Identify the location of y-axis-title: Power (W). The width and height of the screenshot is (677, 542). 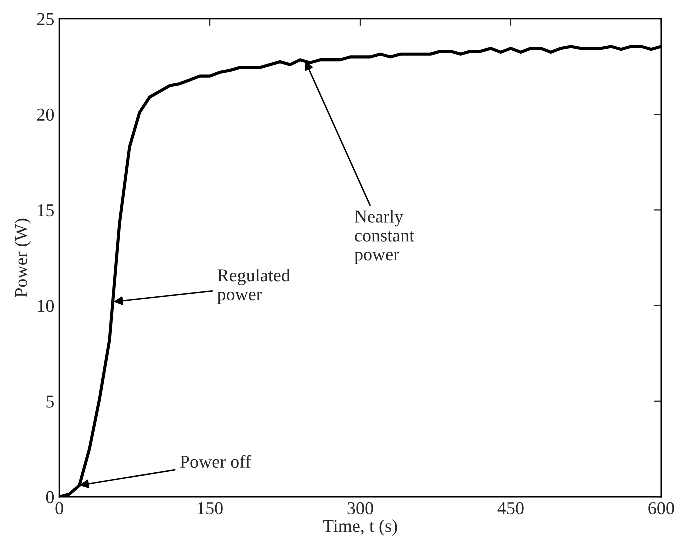
(23, 258).